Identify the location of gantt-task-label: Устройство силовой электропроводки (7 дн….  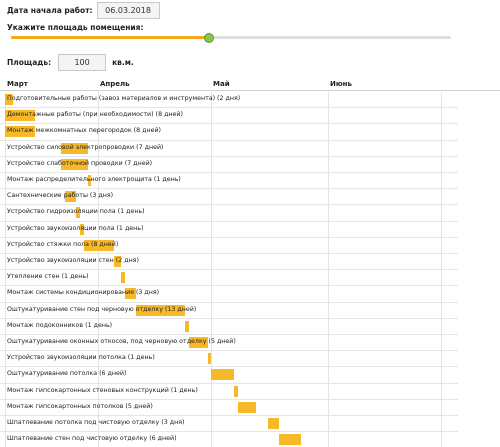
(85, 147).